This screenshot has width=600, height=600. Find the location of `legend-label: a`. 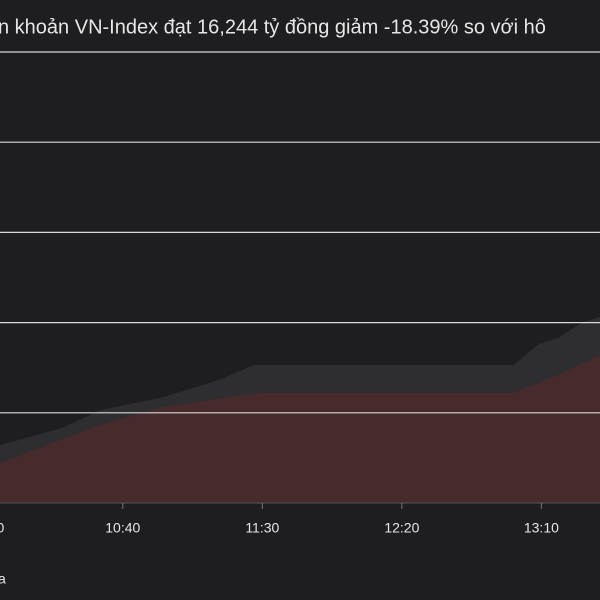

legend-label: a is located at coordinates (3, 579).